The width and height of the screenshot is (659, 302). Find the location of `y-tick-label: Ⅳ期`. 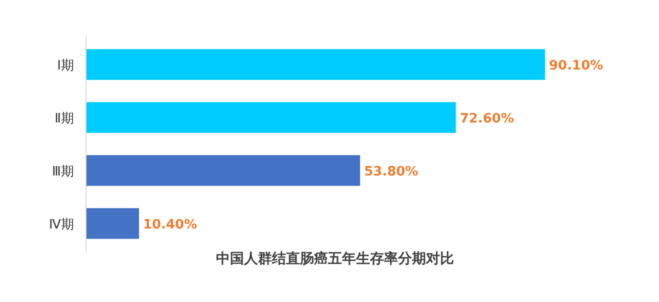

y-tick-label: Ⅳ期 is located at coordinates (61, 225).